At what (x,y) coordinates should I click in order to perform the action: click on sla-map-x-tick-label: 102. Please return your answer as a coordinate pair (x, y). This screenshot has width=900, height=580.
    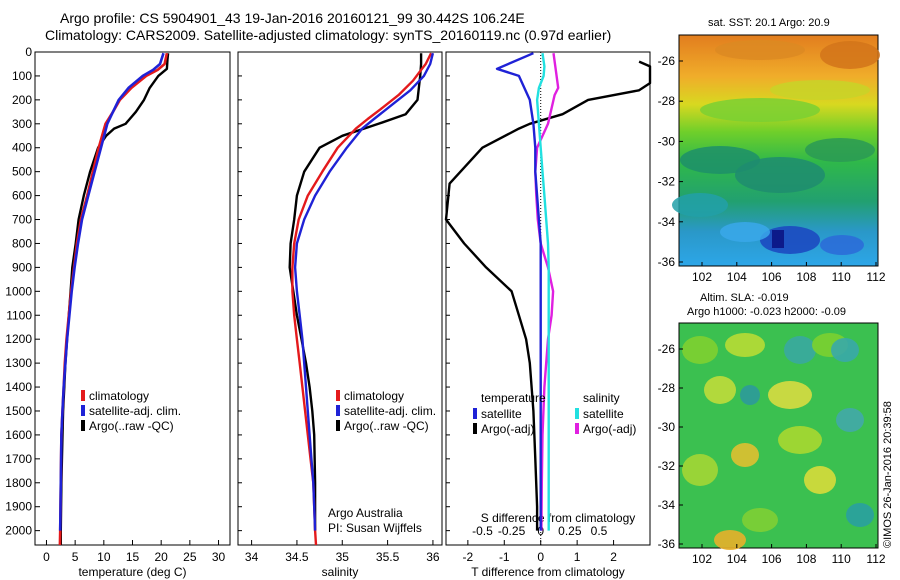
    Looking at the image, I should click on (702, 559).